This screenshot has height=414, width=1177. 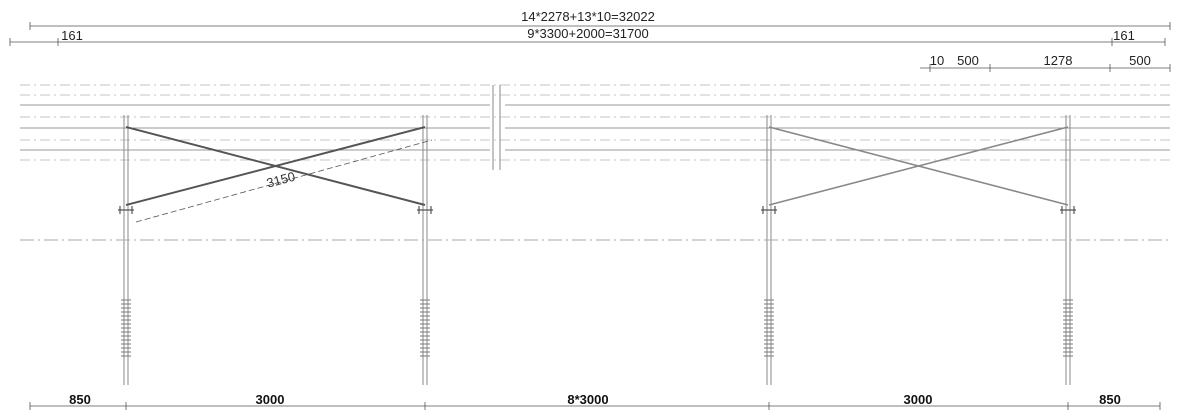 What do you see at coordinates (275, 166) in the screenshot?
I see `cross-brace-left` at bounding box center [275, 166].